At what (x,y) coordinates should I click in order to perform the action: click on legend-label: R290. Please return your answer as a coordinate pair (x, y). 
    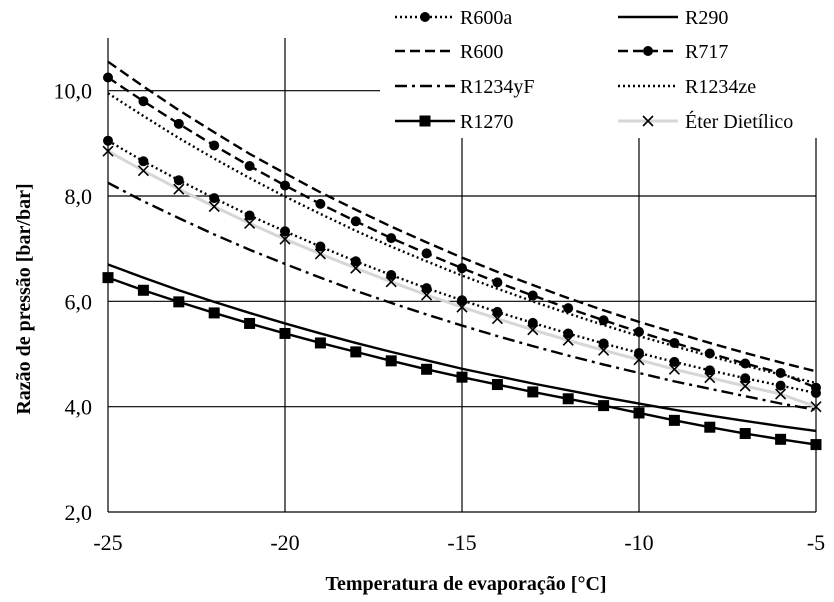
    Looking at the image, I should click on (706, 18).